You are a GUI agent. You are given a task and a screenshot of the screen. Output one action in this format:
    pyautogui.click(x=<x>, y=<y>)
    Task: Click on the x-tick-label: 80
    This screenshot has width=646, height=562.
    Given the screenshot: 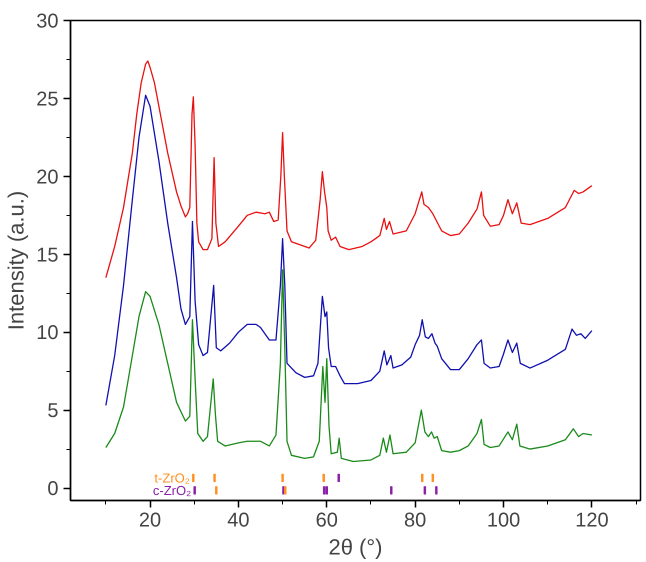 What is the action you would take?
    pyautogui.click(x=415, y=521)
    